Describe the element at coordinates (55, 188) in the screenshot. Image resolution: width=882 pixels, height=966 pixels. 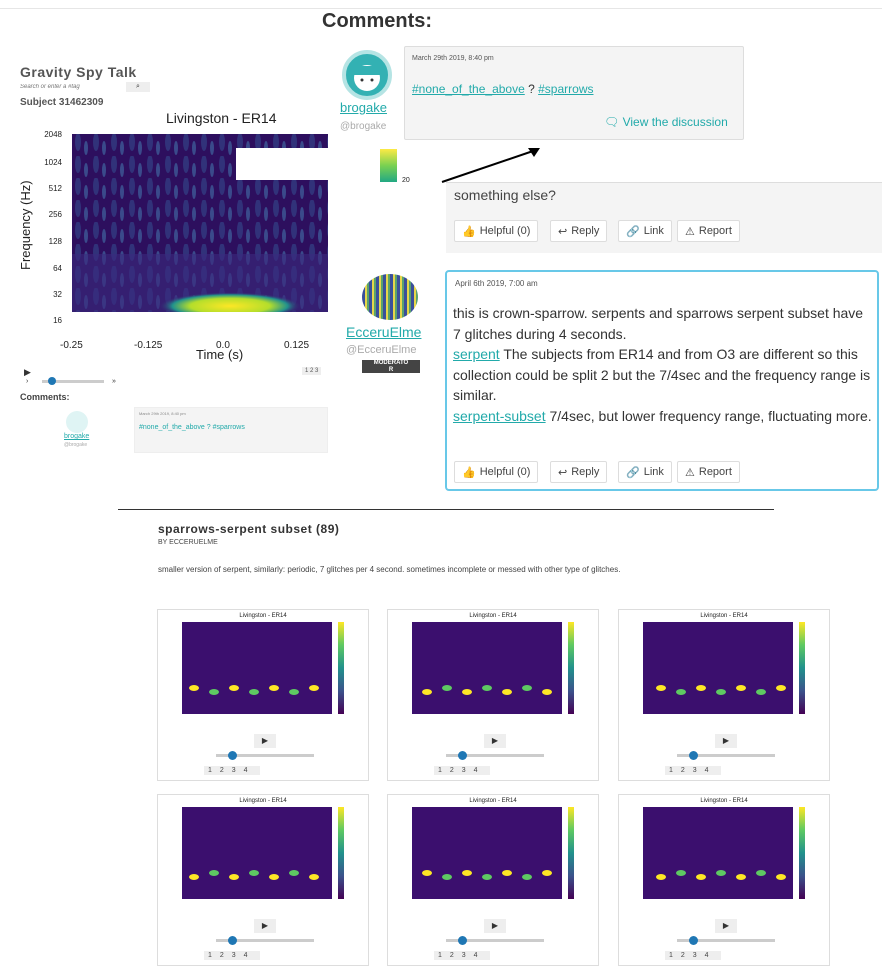
I see `ytick: 512` at that location.